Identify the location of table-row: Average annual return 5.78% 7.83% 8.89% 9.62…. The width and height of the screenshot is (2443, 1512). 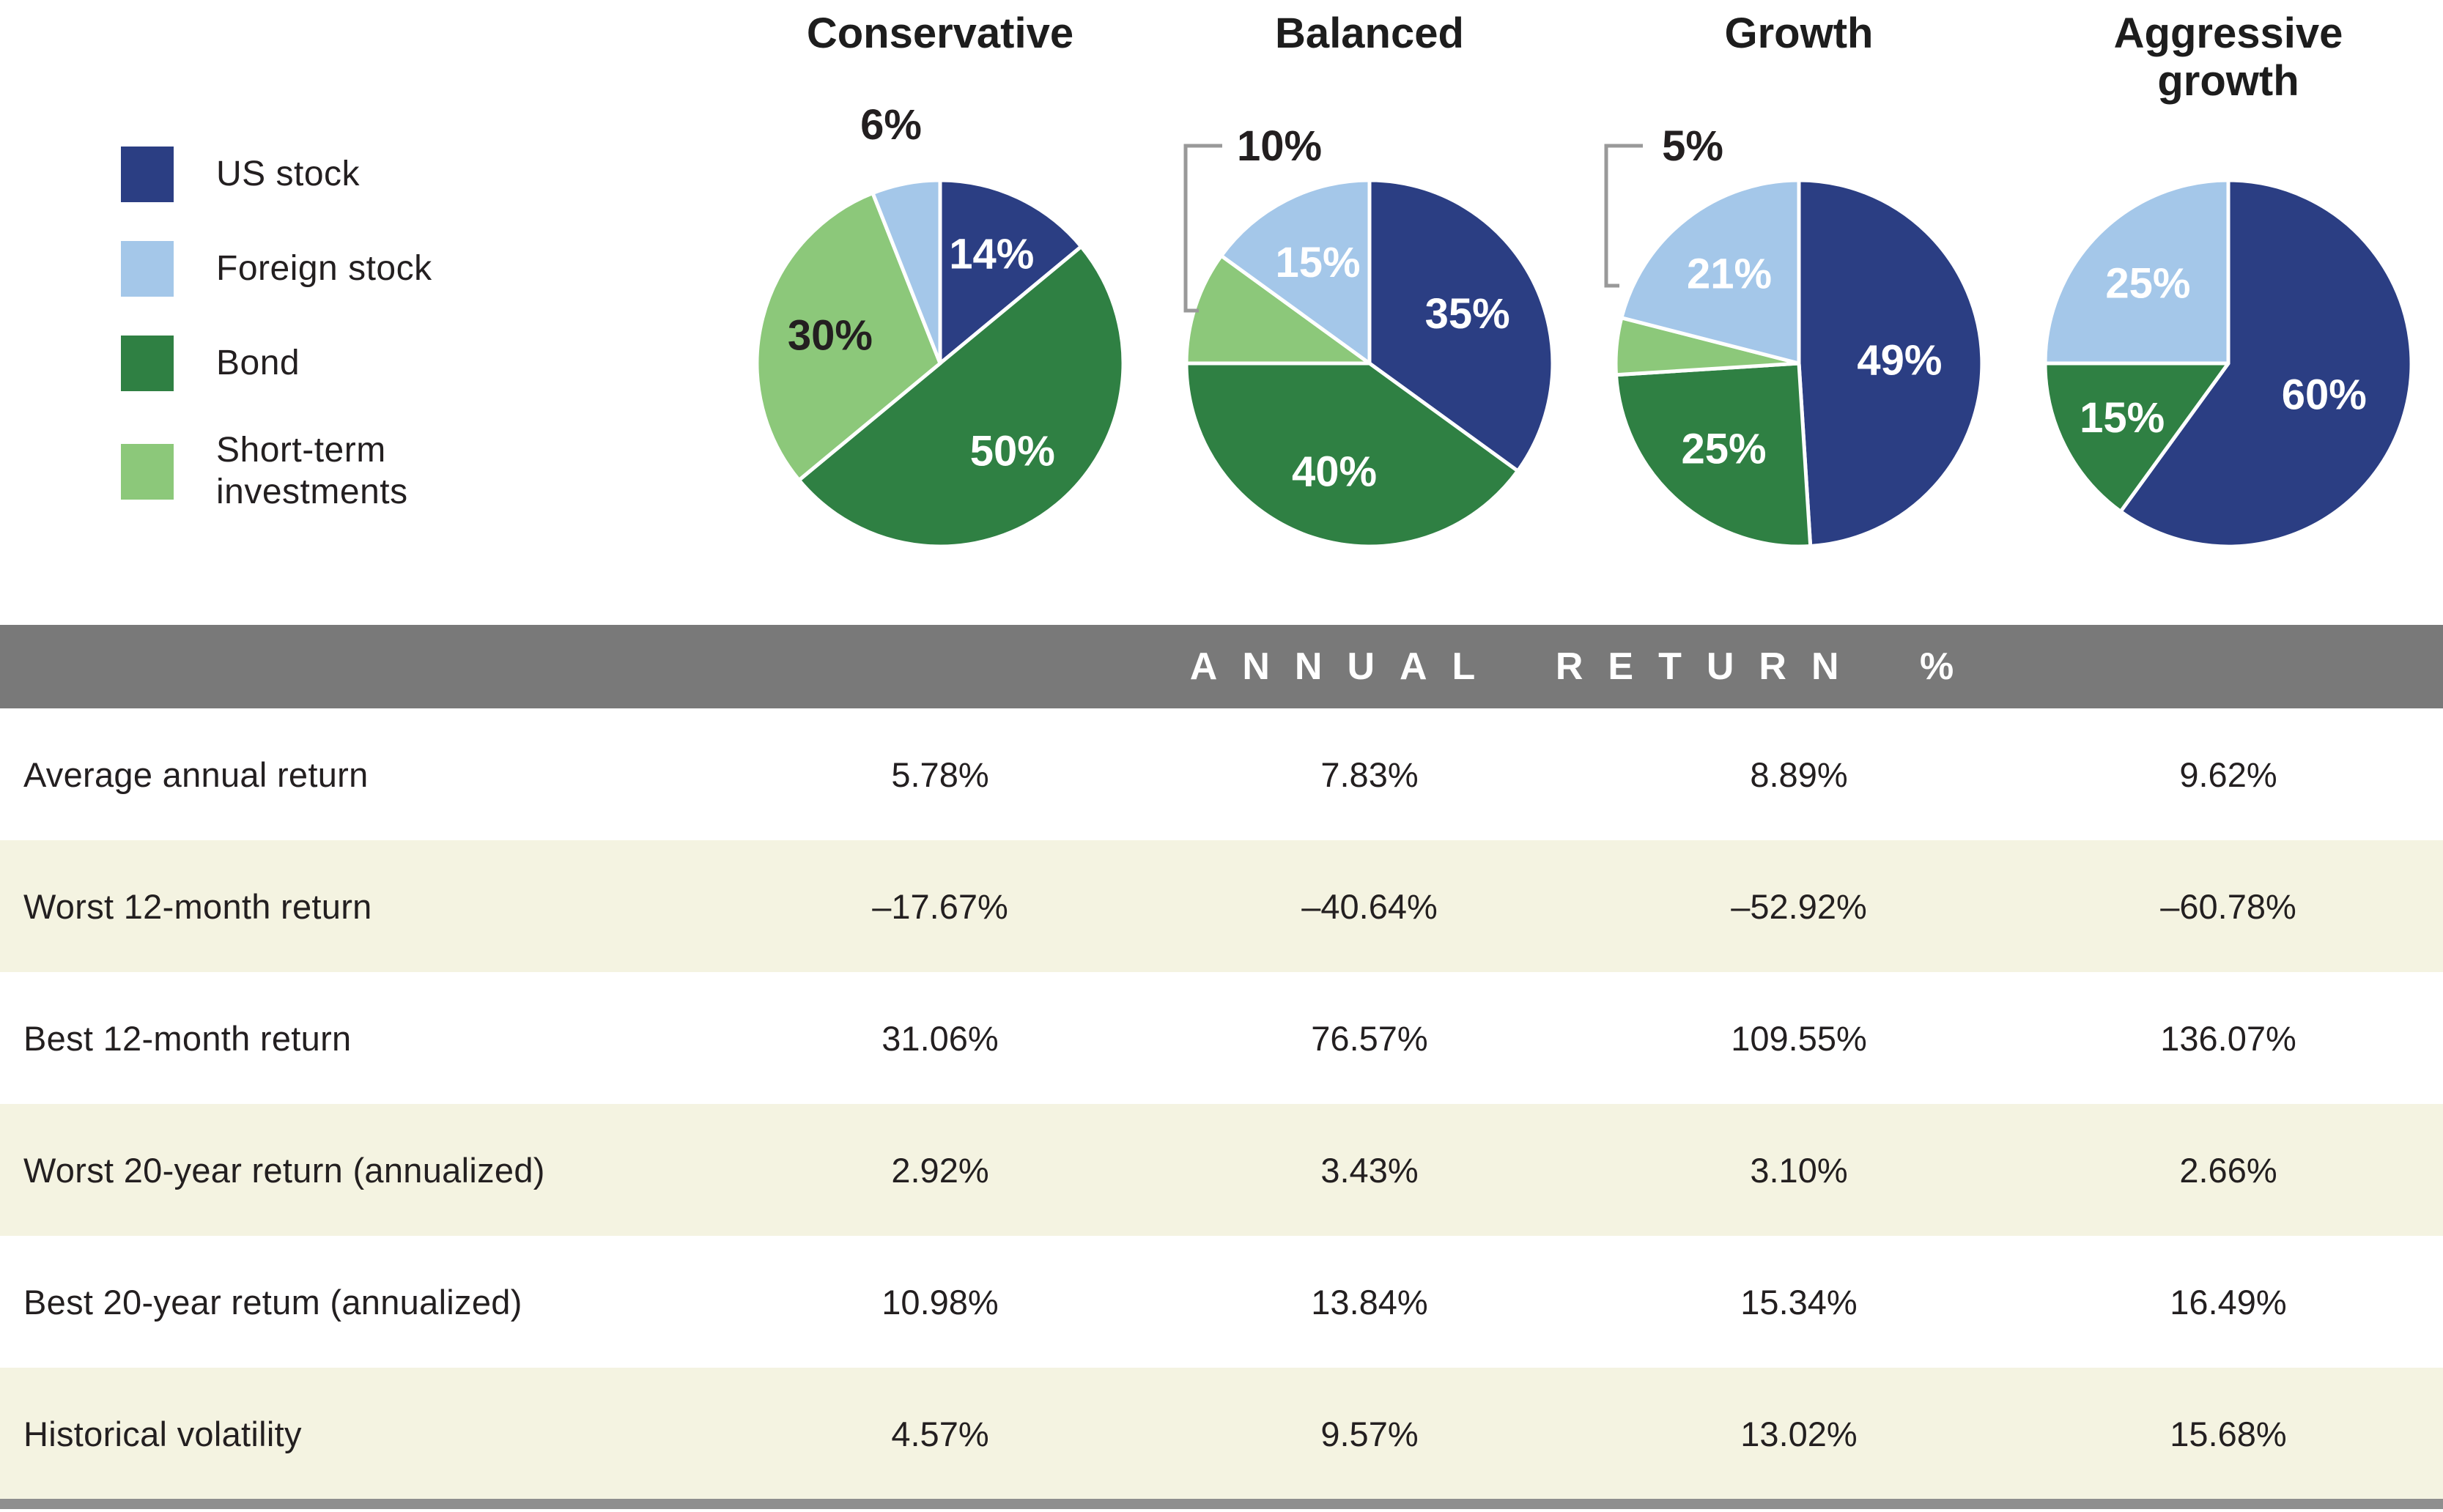
(1221, 774).